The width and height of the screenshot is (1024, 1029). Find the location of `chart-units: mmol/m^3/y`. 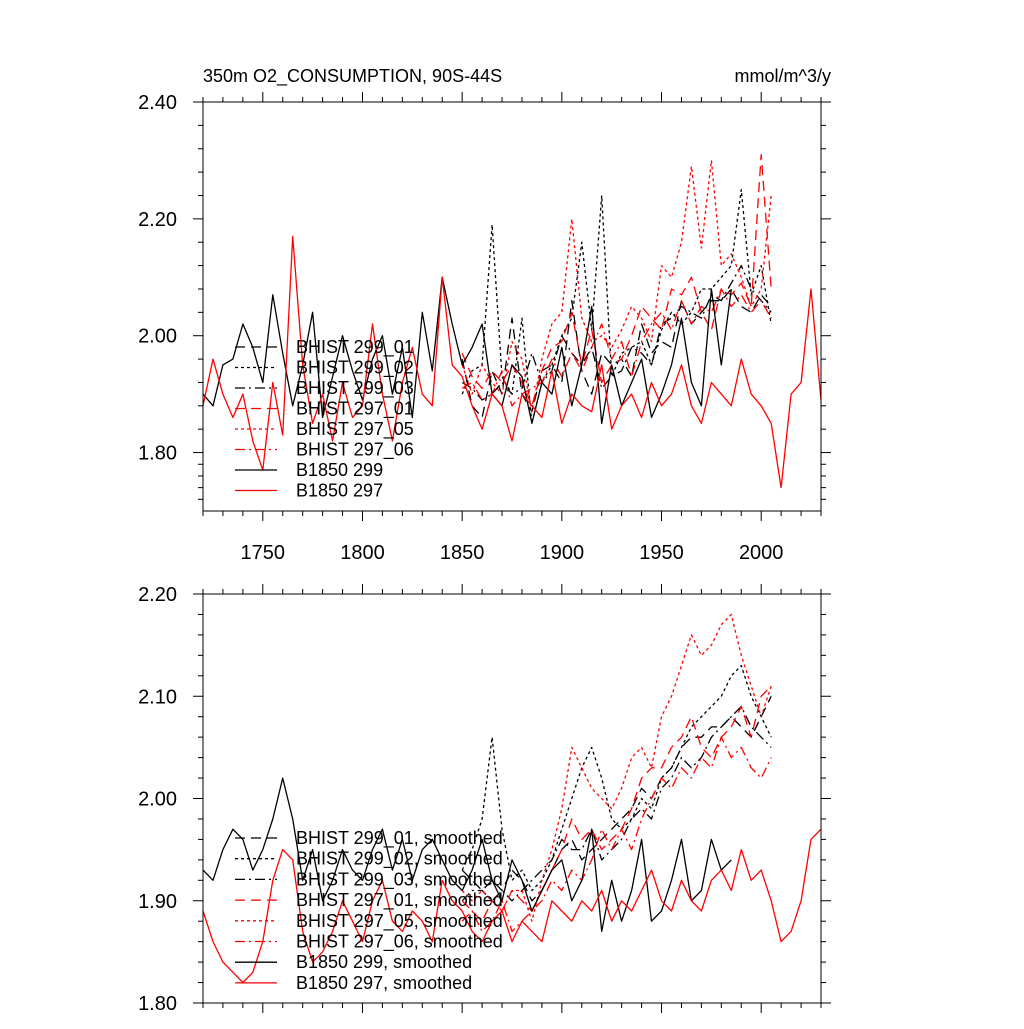

chart-units: mmol/m^3/y is located at coordinates (783, 76).